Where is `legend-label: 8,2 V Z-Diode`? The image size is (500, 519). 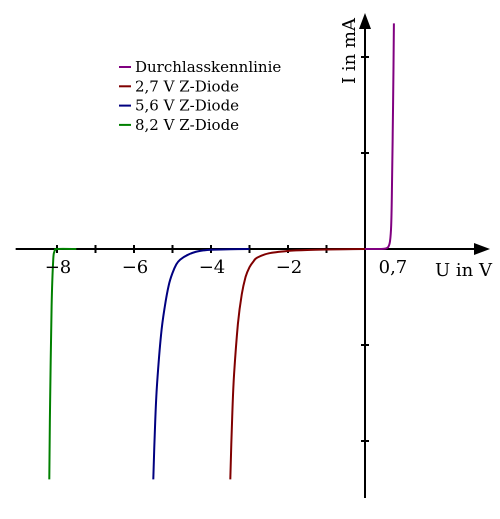
legend-label: 8,2 V Z-Diode is located at coordinates (187, 125).